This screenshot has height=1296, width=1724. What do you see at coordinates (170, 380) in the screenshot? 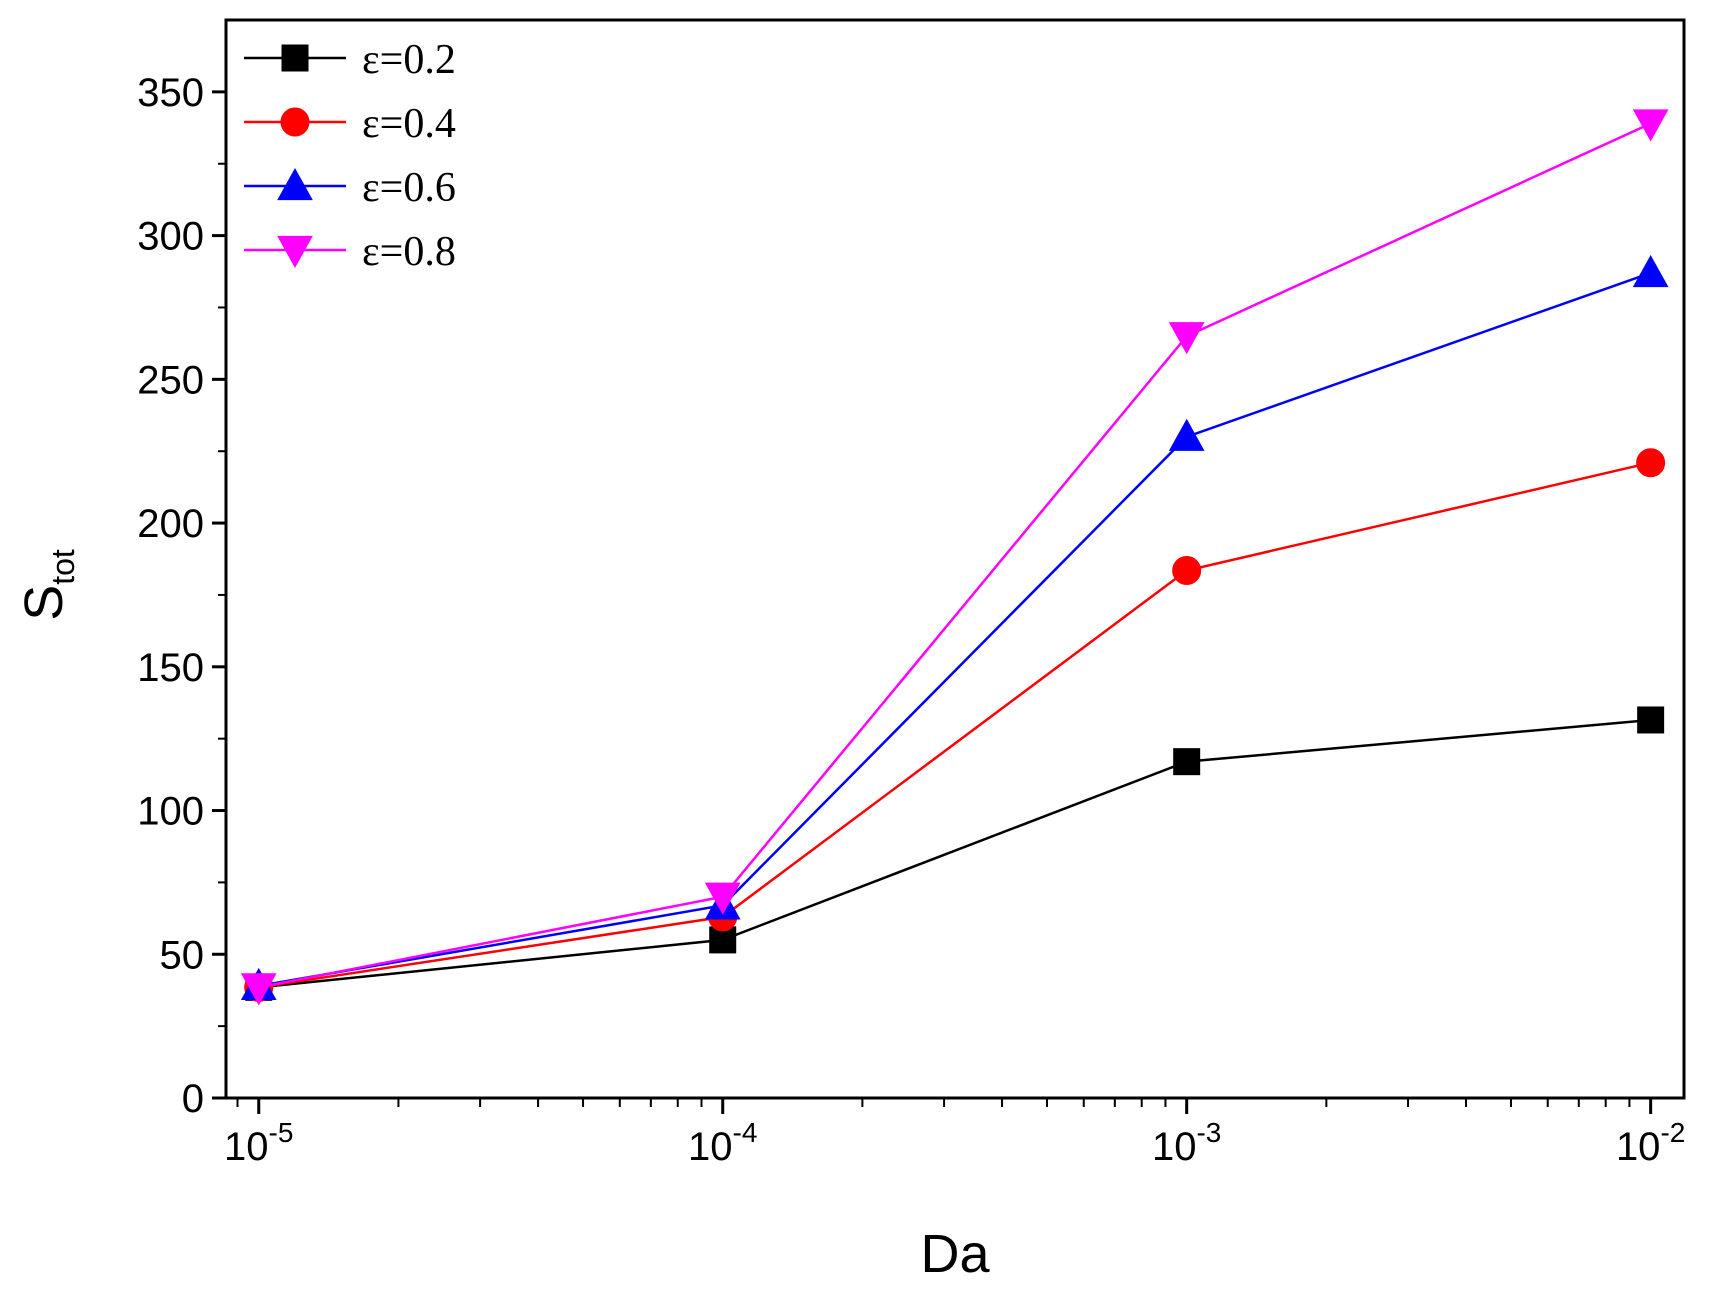
I see `y-tick-label: 250` at bounding box center [170, 380].